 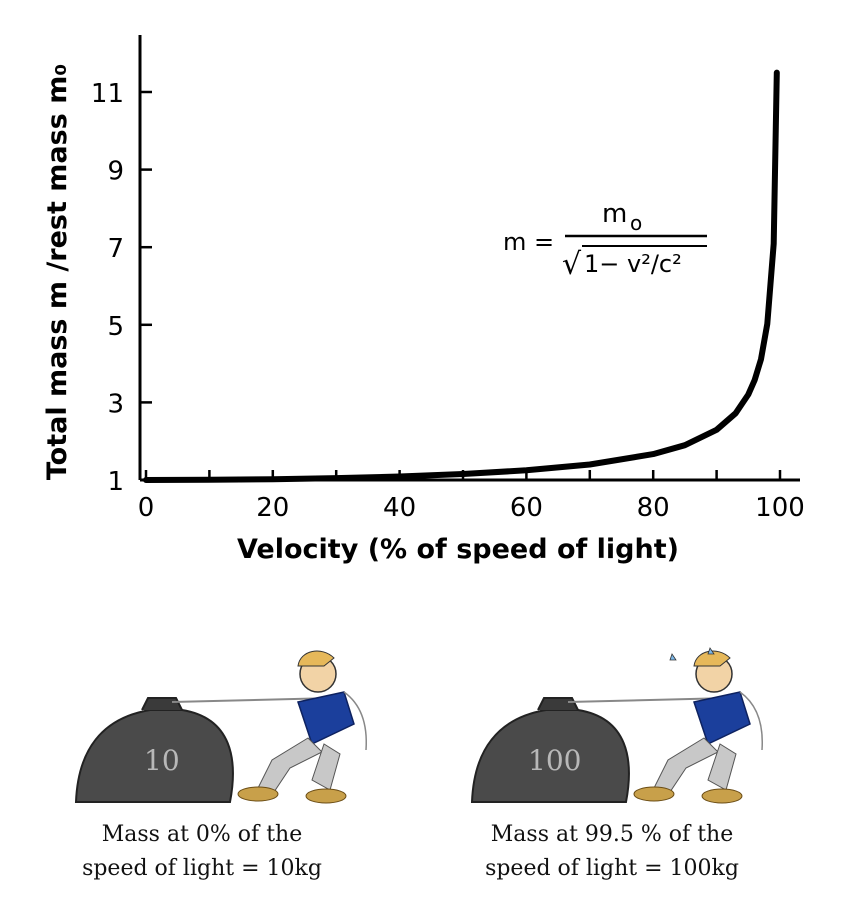 I want to click on caption-line-2: speed of light = 100kg, so click(x=612, y=868).